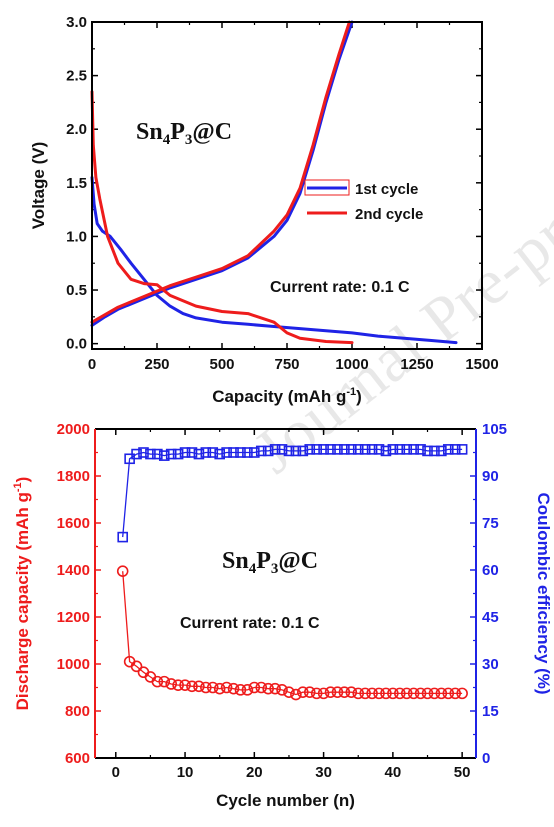  I want to click on x-tick-label: 1000, so click(351, 364).